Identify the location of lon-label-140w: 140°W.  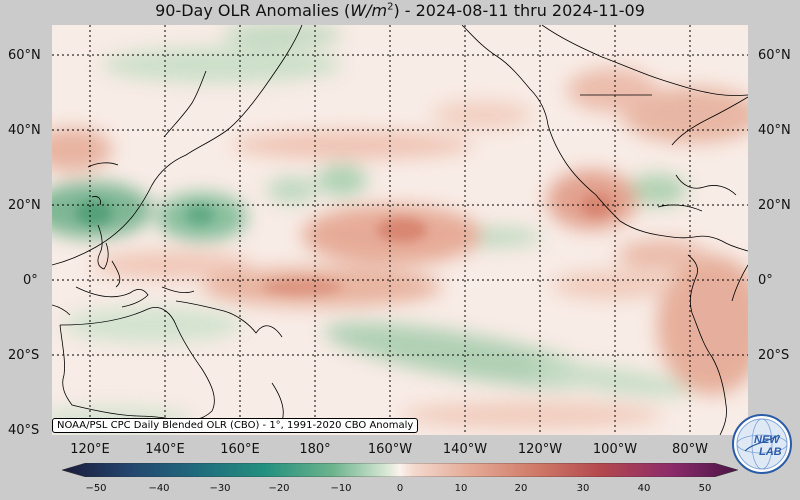
(465, 449).